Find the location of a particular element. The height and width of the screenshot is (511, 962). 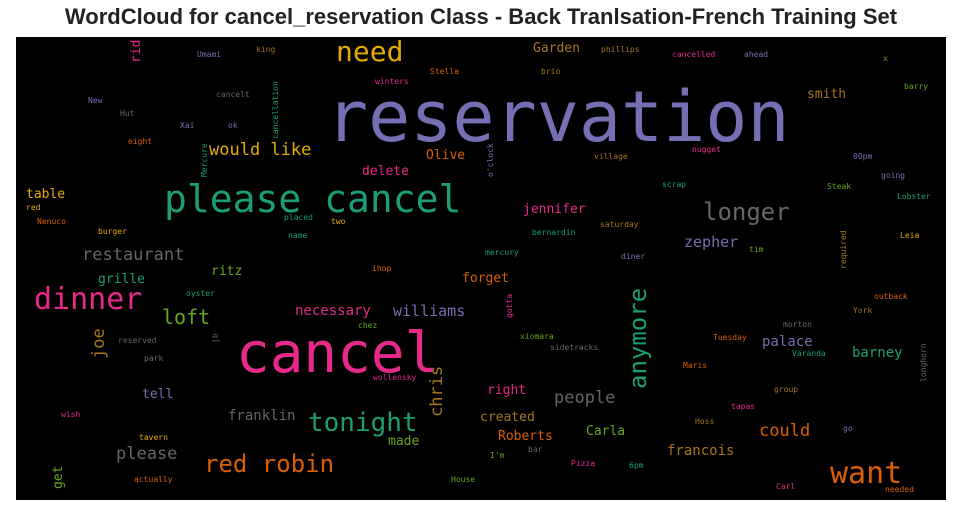

word-tell: tell is located at coordinates (157, 394).